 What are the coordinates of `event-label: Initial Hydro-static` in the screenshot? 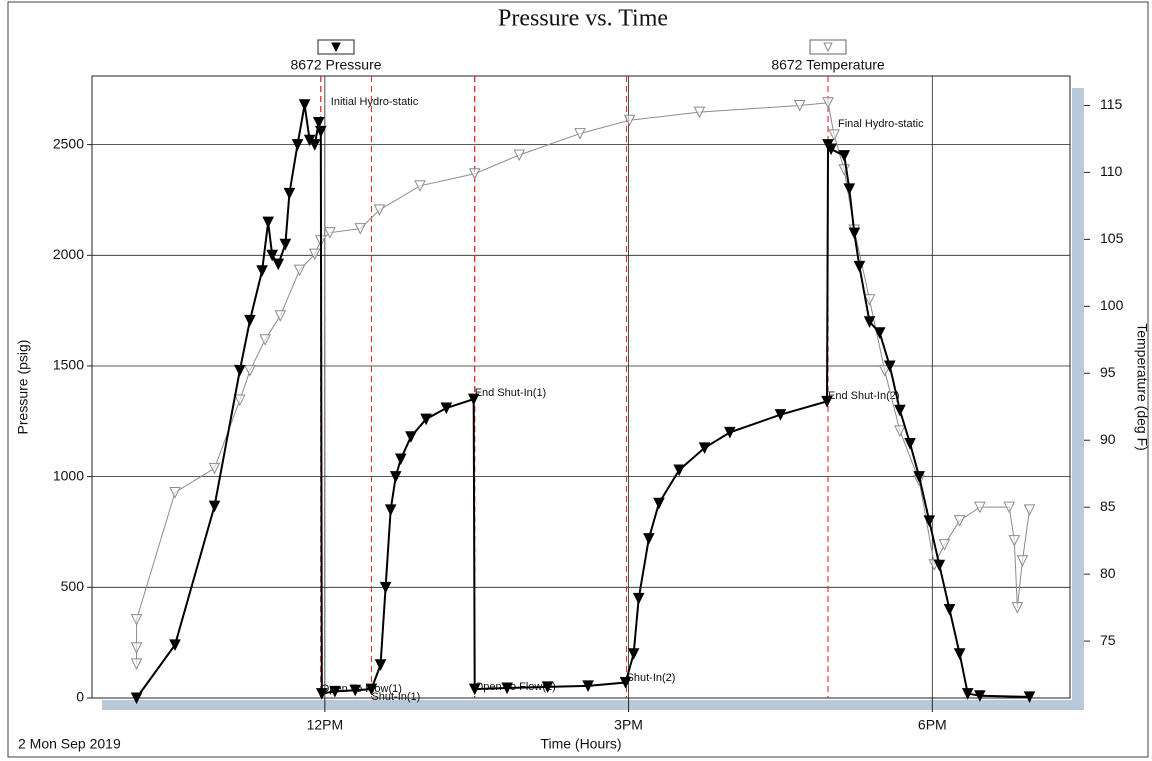 It's located at (375, 102).